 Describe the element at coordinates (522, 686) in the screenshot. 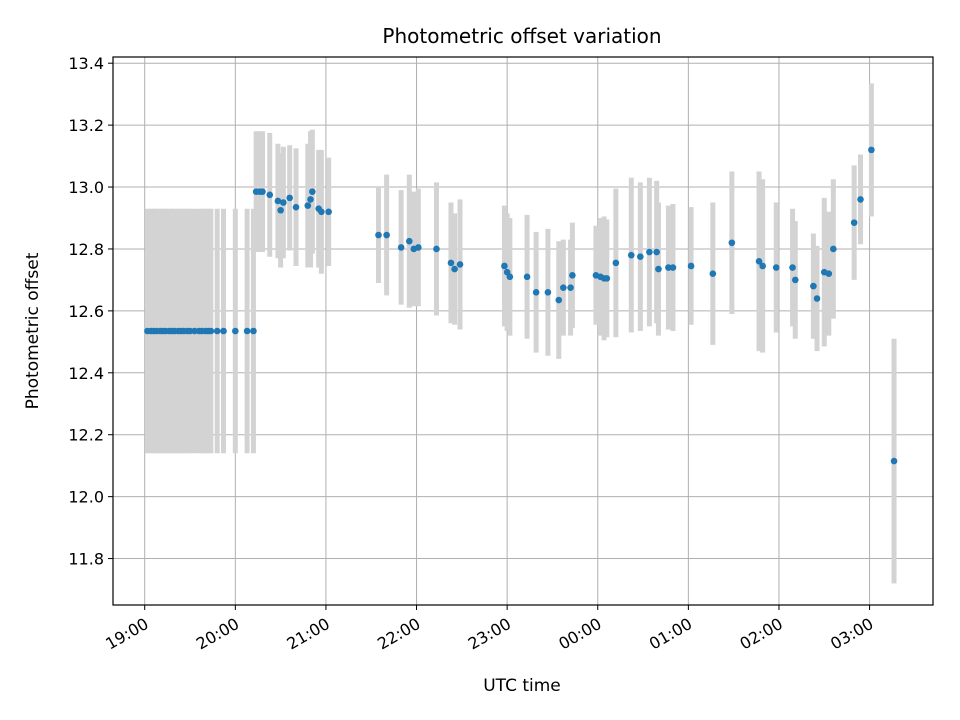

I see `x-axis-label: UTC time` at that location.